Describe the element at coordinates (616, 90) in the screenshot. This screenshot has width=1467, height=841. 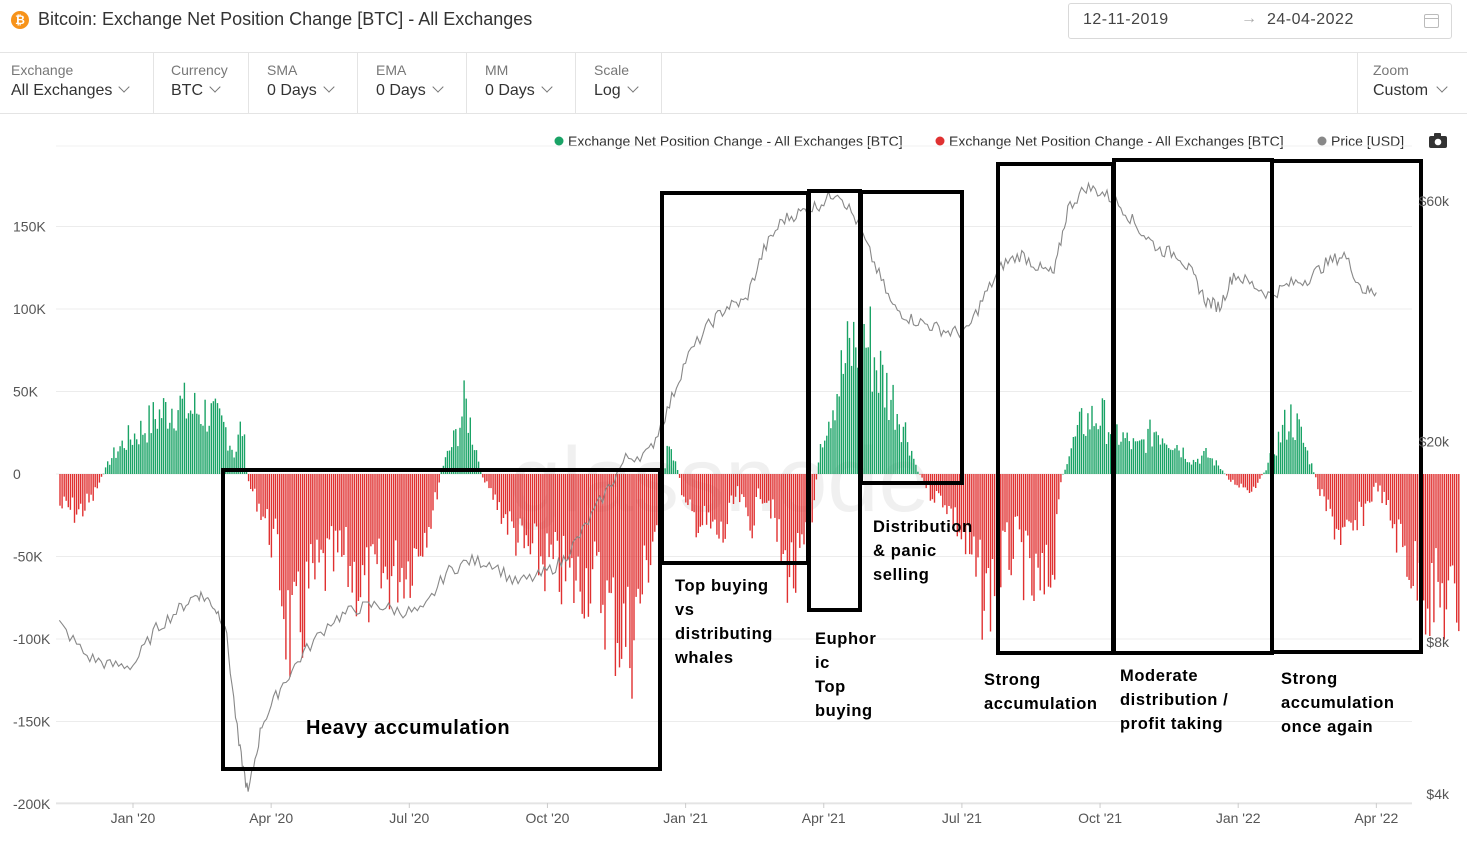
I see `scale-value: Log` at that location.